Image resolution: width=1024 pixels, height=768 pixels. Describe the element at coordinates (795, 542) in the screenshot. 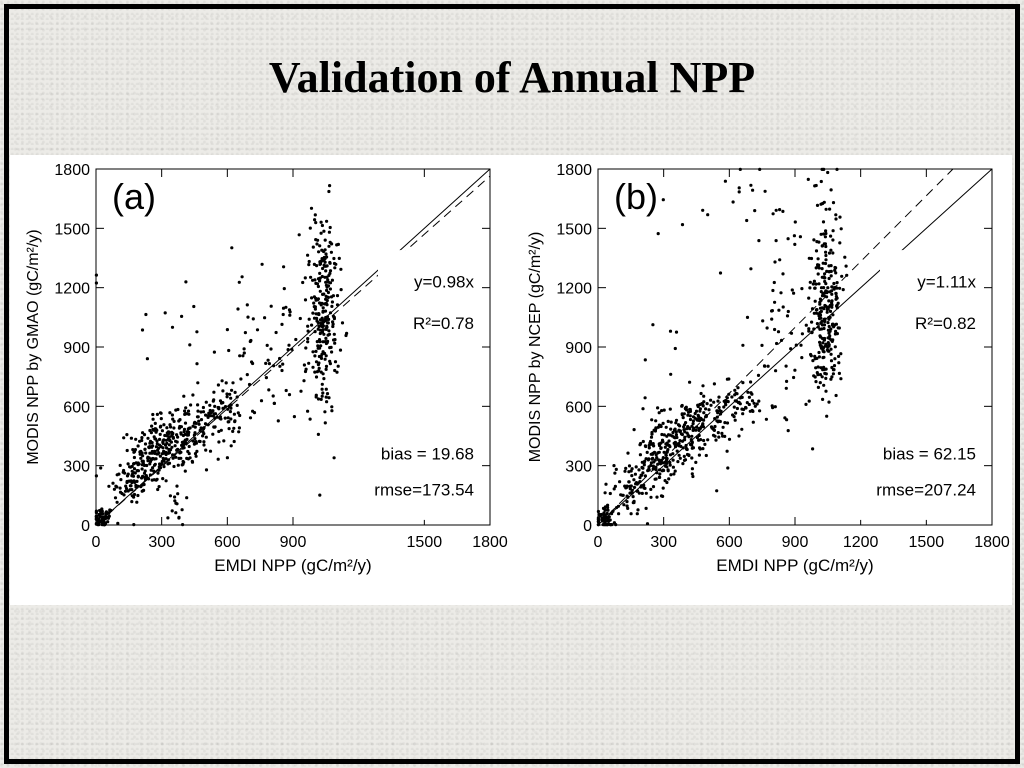

I see `x-tick-label-b: 900` at that location.